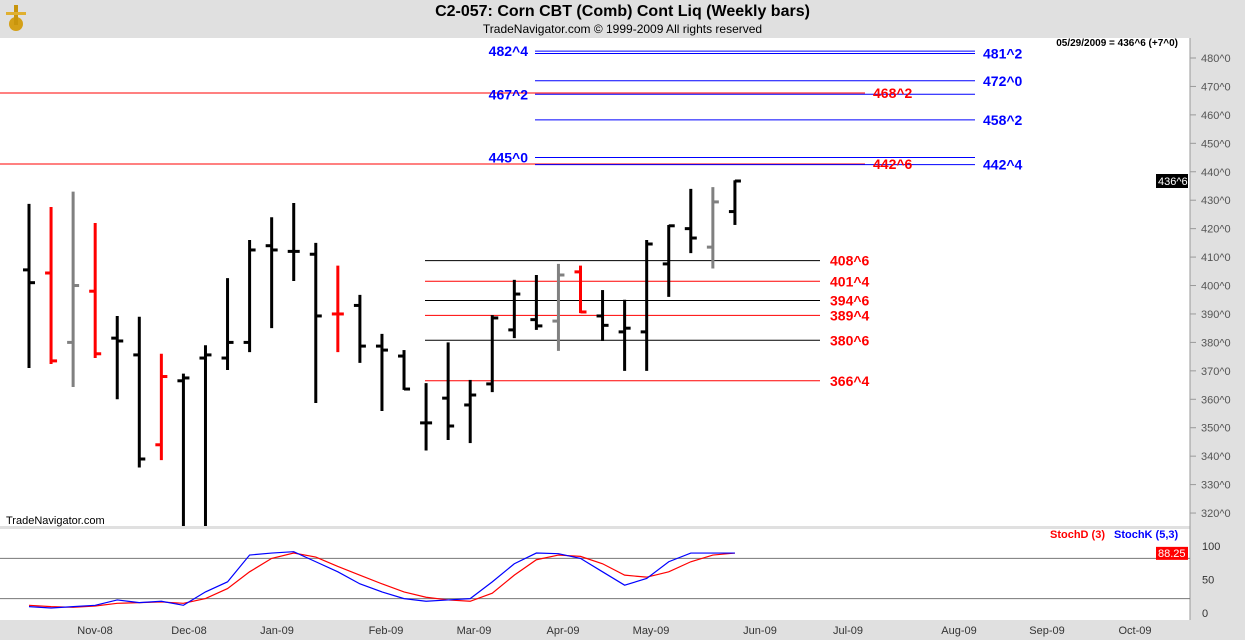 The image size is (1245, 640). What do you see at coordinates (386, 631) in the screenshot?
I see `x-tick-label: Feb-09` at bounding box center [386, 631].